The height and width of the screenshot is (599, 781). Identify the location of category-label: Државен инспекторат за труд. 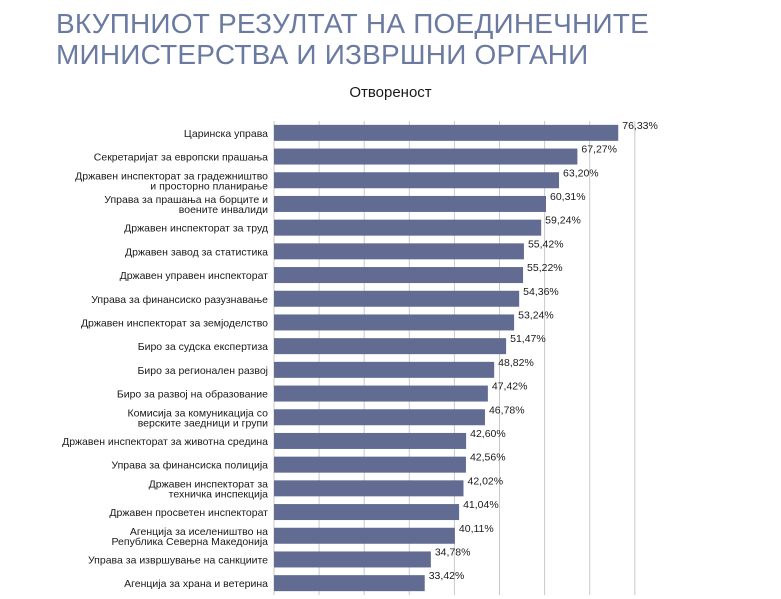
(196, 229).